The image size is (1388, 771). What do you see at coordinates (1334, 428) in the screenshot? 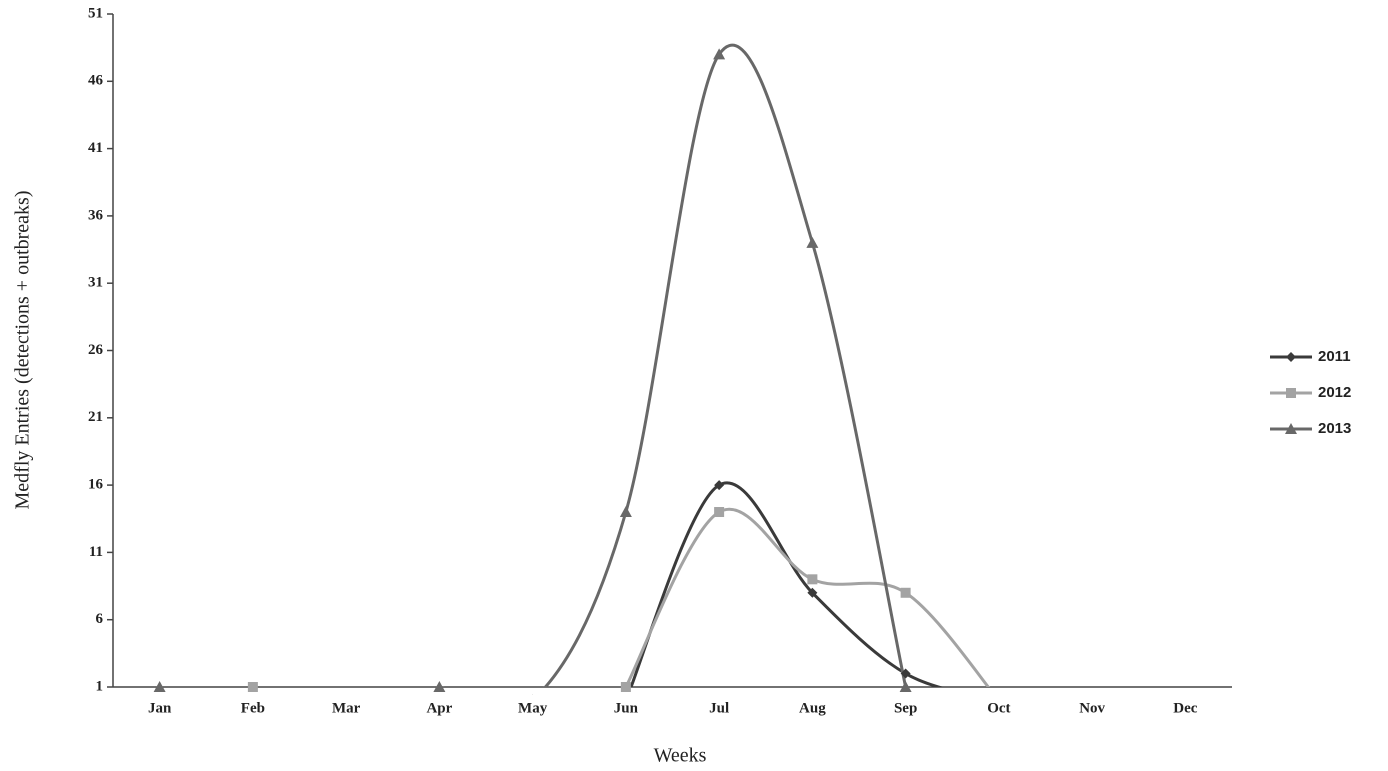
I see `legend-label: 2013` at bounding box center [1334, 428].